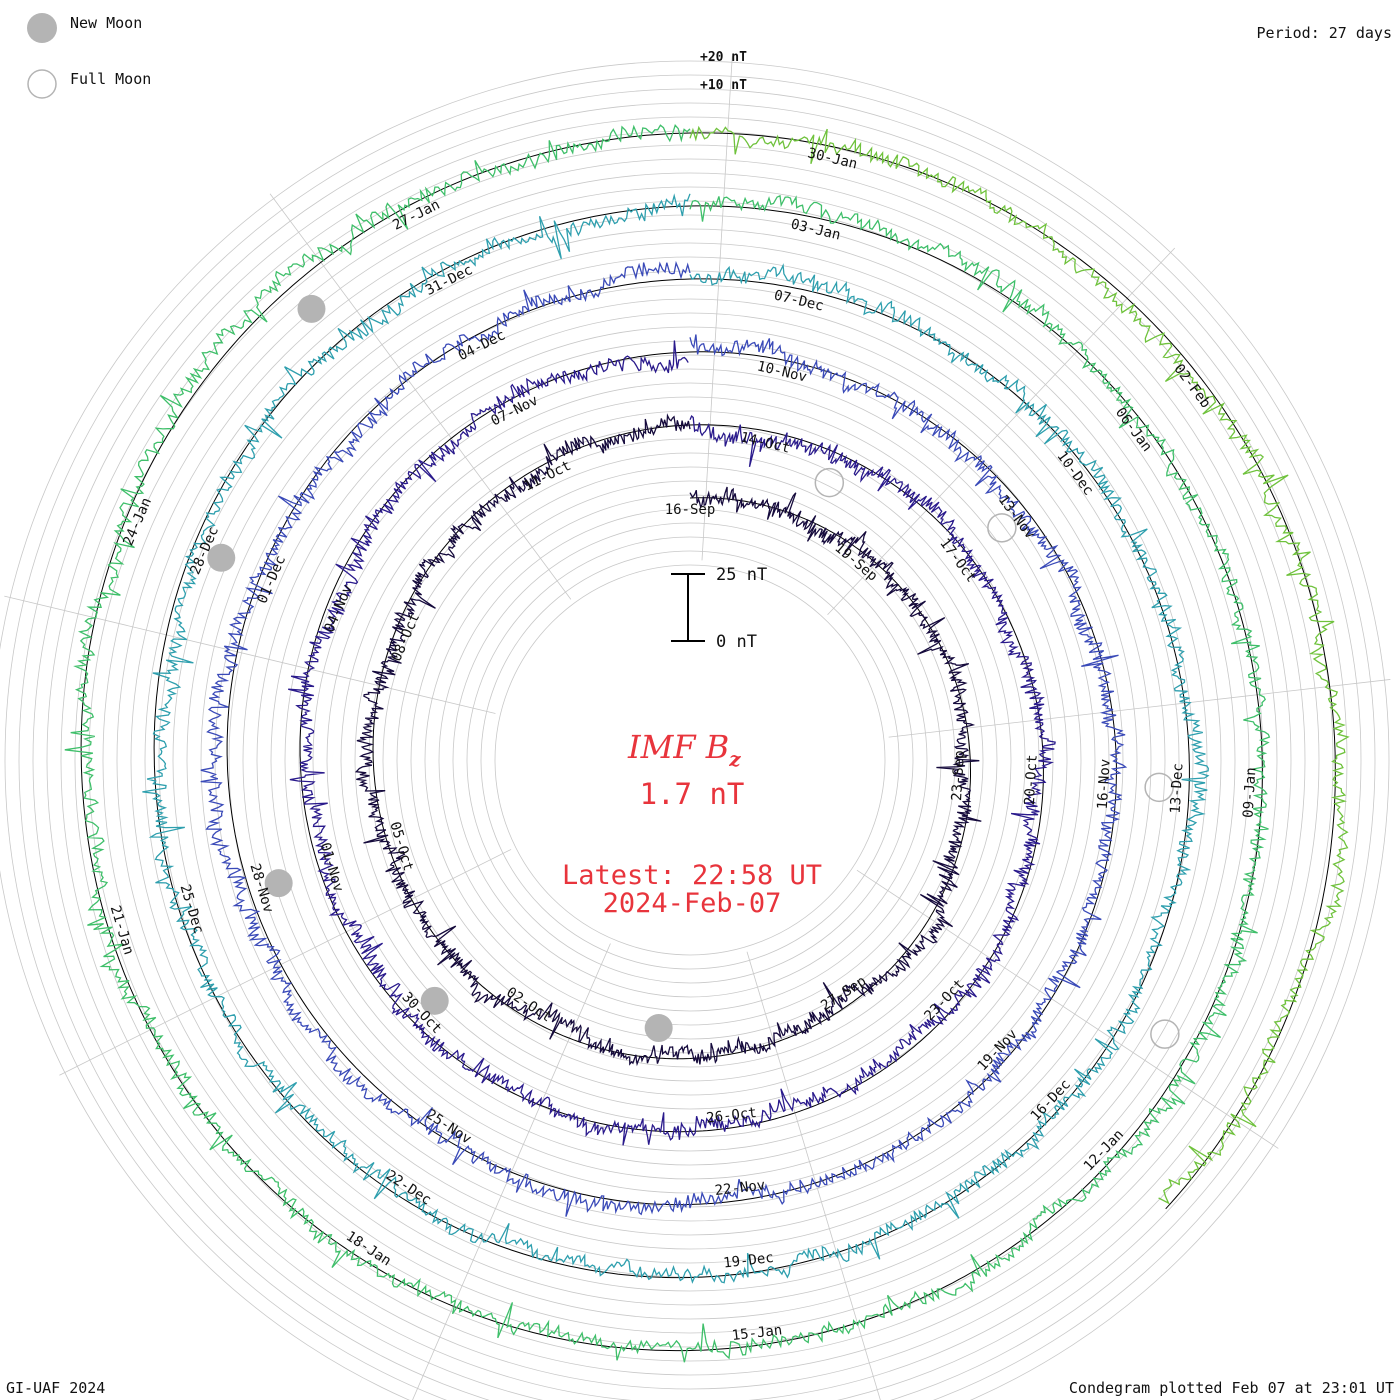  Describe the element at coordinates (42, 84) in the screenshot. I see `full-moon-icon` at that location.